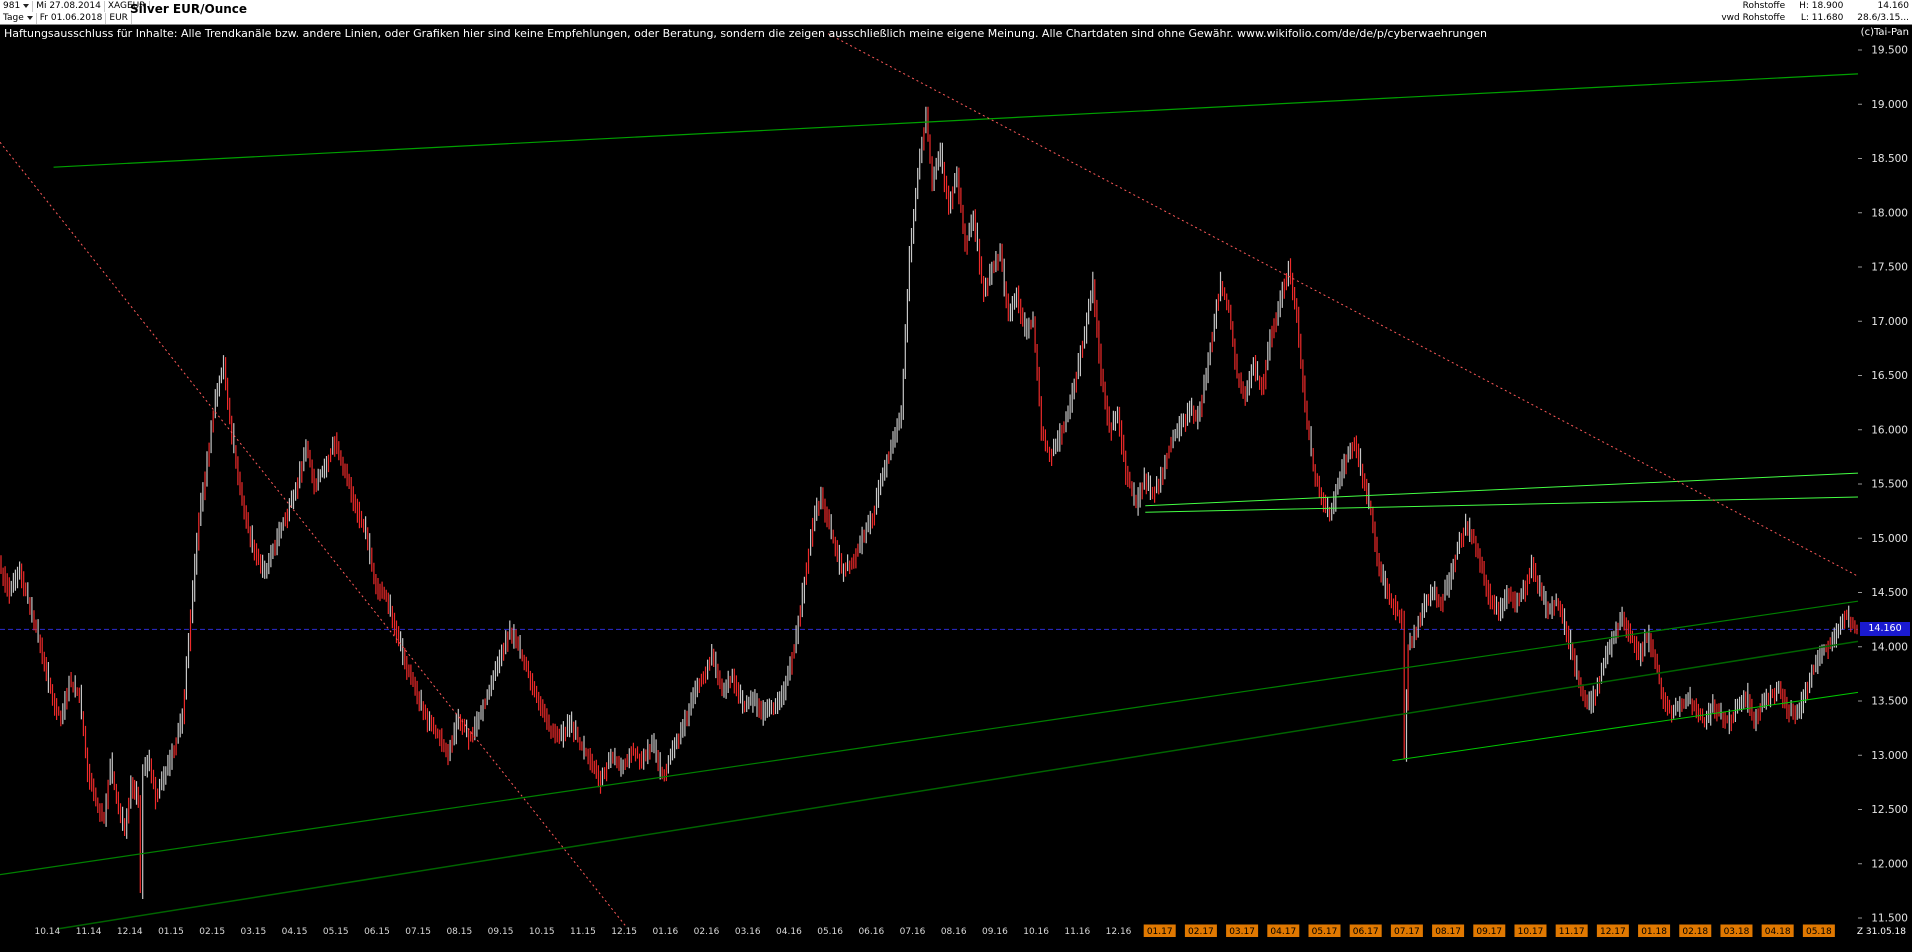 Image resolution: width=1912 pixels, height=952 pixels. I want to click on svg-text: 12.16, so click(1119, 932).